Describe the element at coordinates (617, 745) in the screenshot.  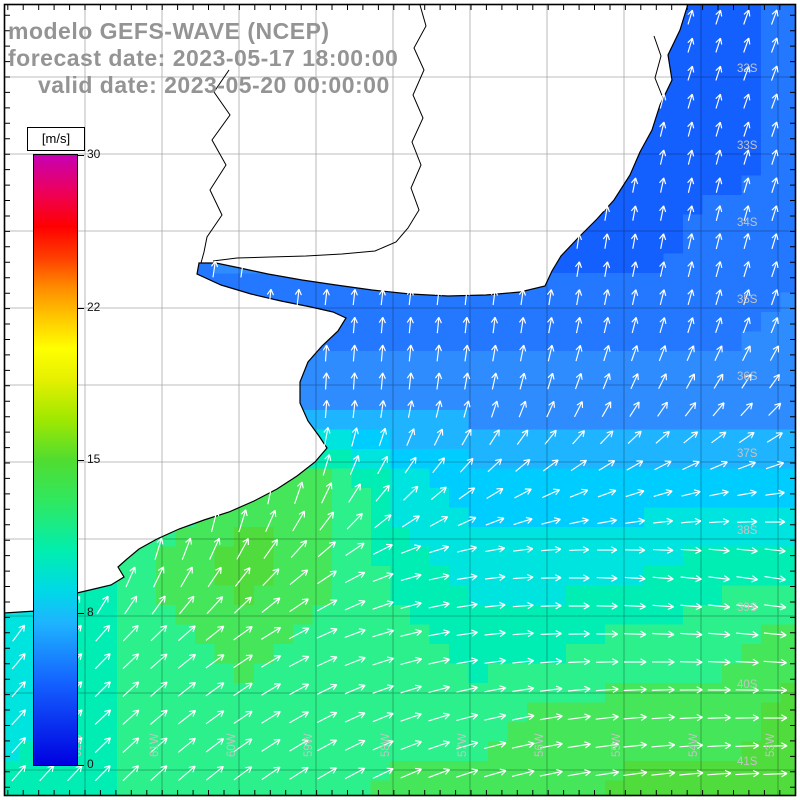
I see `lon-label: 55W` at that location.